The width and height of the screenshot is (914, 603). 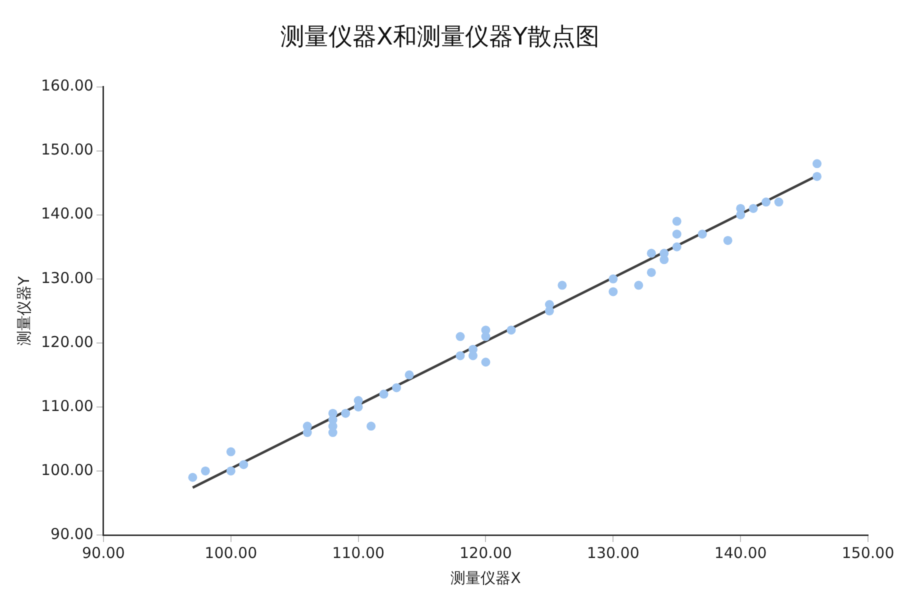 I want to click on y-tick-label: 120.00, so click(x=67, y=341).